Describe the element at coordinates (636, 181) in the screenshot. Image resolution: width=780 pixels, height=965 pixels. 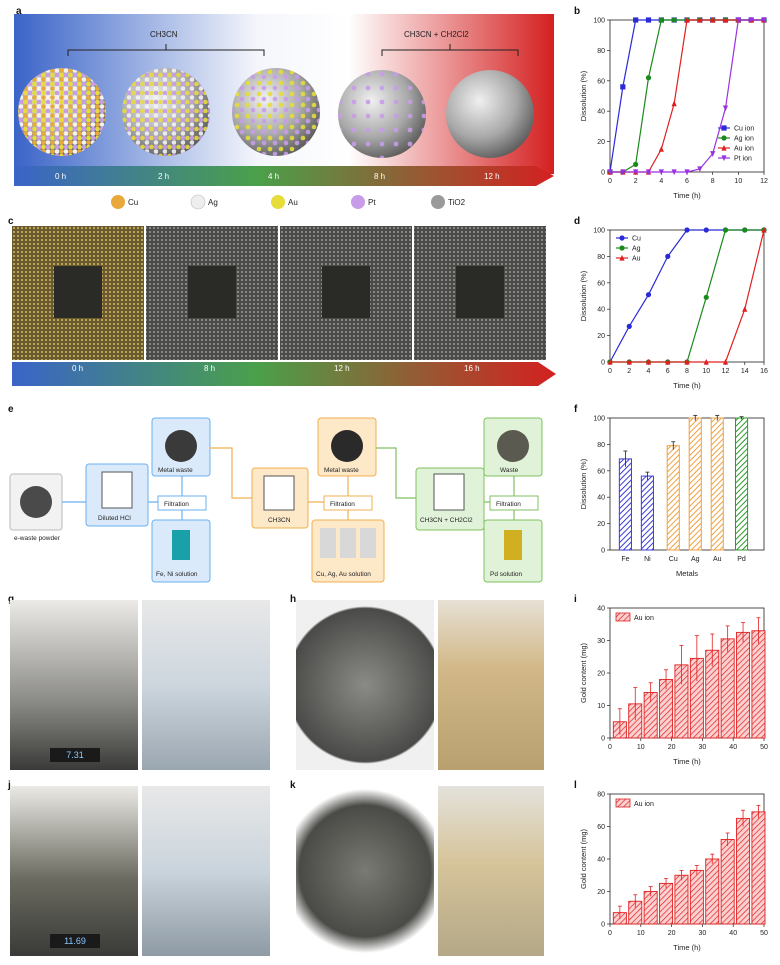
I see `x-tick-label: 2` at that location.